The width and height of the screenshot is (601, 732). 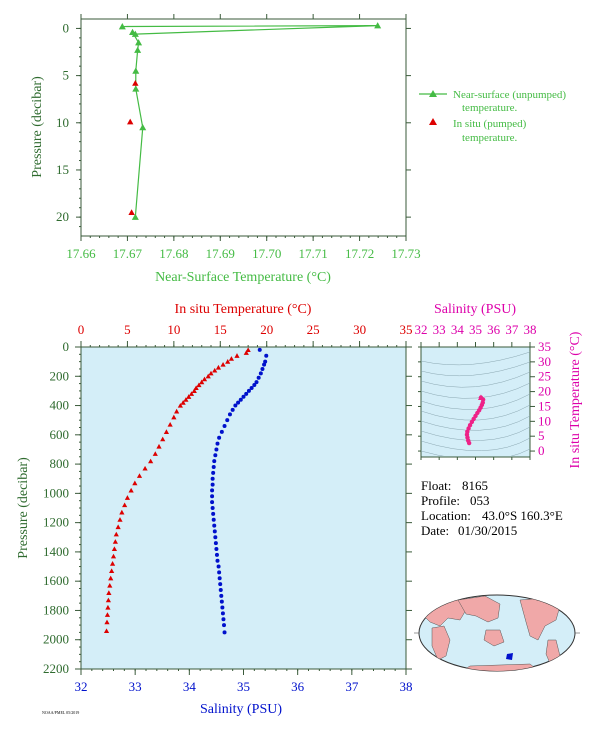 I want to click on profile-value: 053, so click(x=480, y=500).